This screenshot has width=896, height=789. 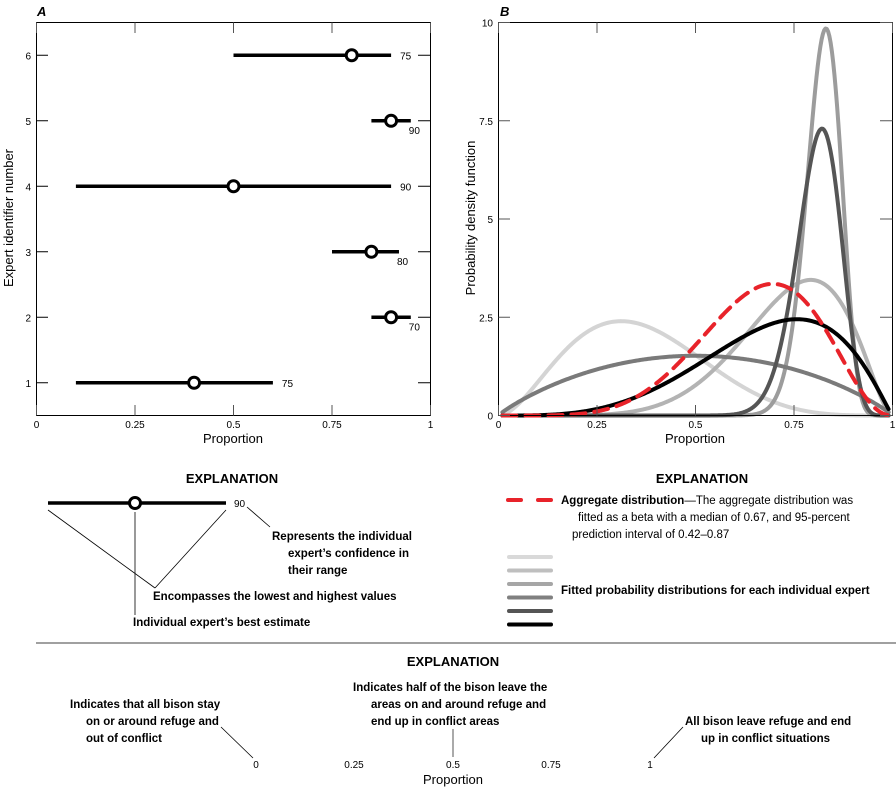 I want to click on expert-3-range: 80, so click(x=370, y=256).